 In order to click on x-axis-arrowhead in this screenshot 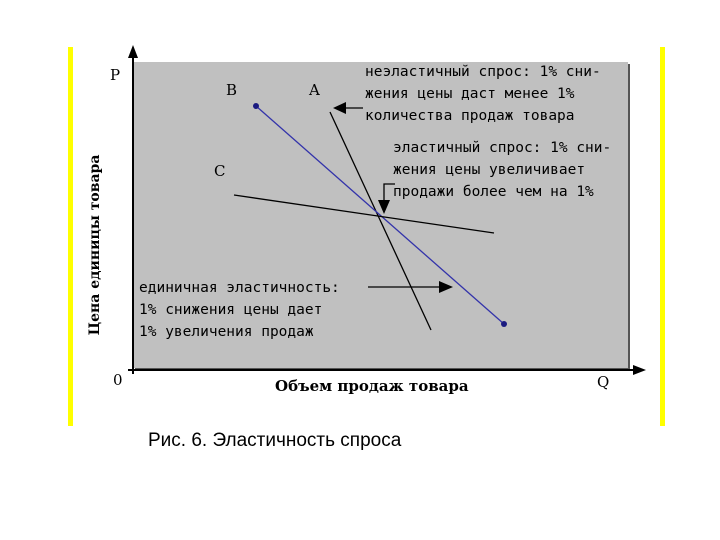, I will do `click(639, 370)`.